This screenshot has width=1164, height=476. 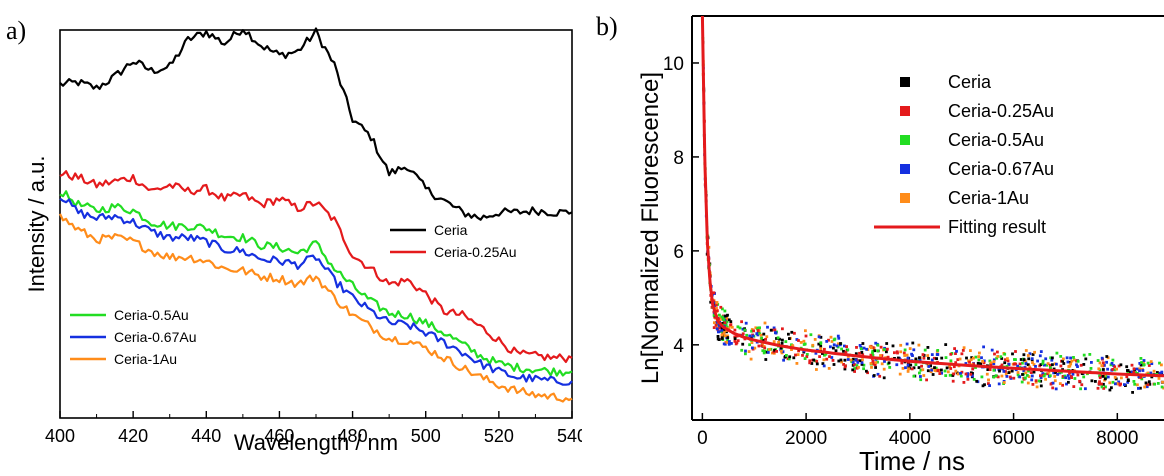 I want to click on legend-label-b: Ceria-0.5Au, so click(x=996, y=140).